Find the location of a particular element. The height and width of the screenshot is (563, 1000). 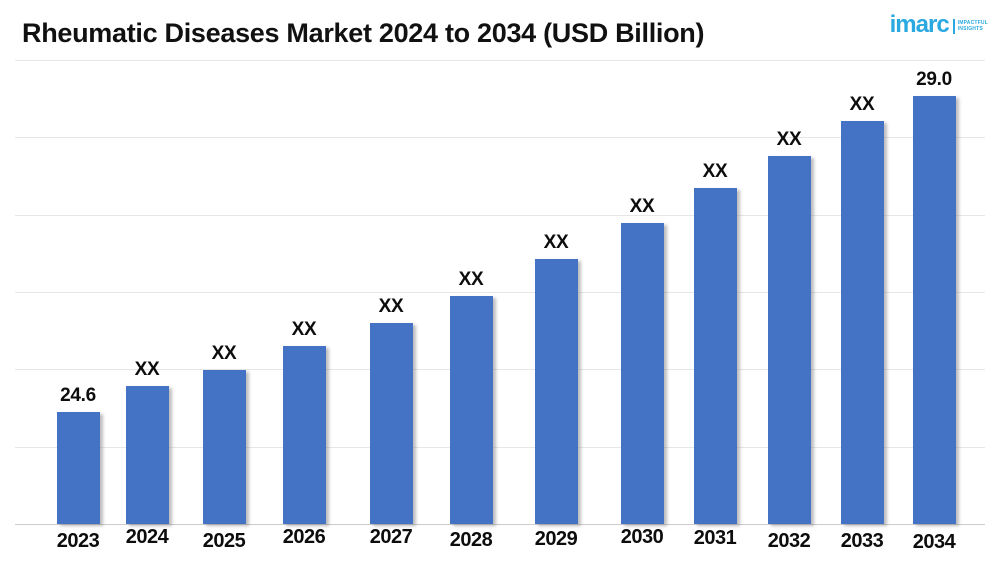

x-axis-label-2033: 2033 is located at coordinates (862, 541).